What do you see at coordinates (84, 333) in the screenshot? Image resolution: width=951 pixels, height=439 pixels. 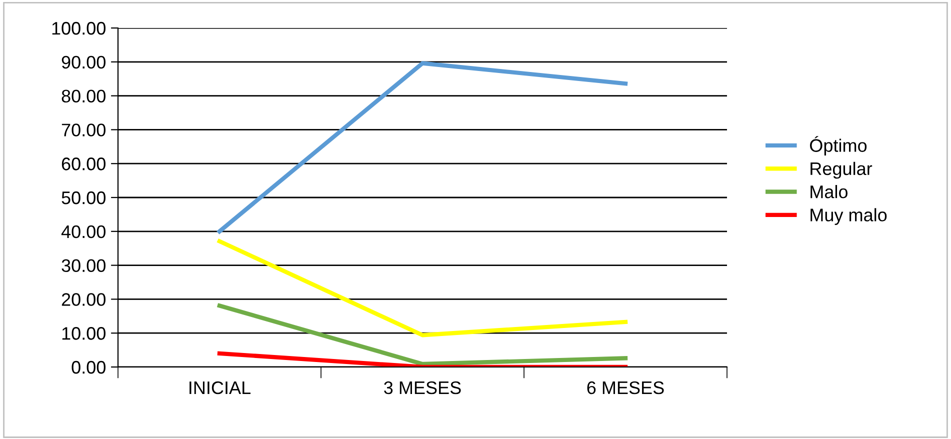 I see `y-tick-label: 10.00` at bounding box center [84, 333].